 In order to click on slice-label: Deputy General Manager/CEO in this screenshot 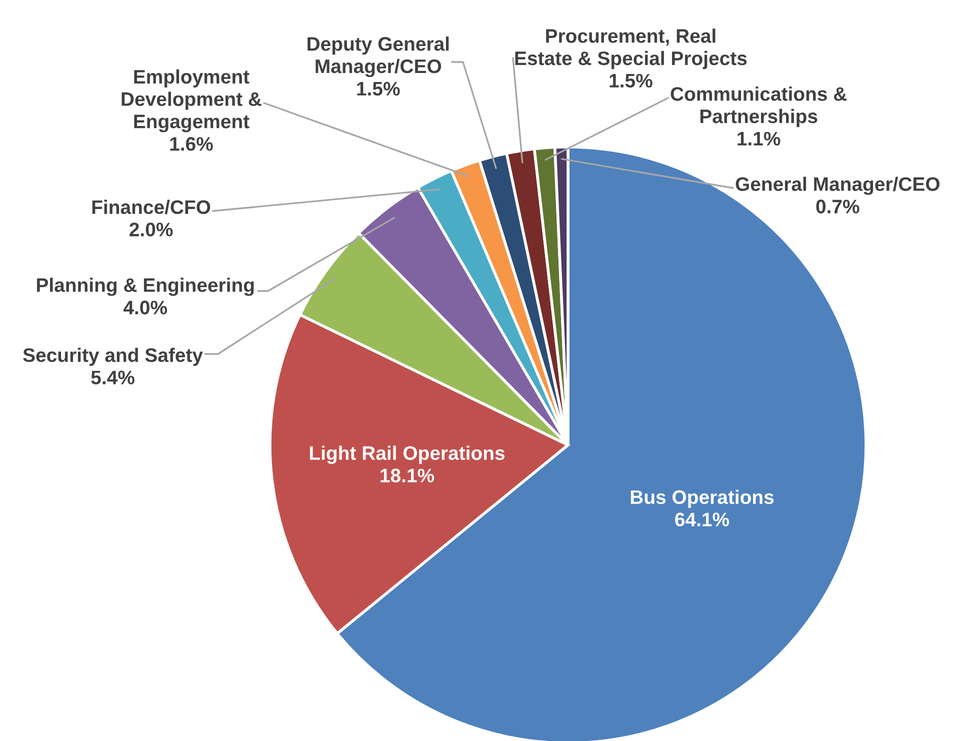, I will do `click(378, 57)`.